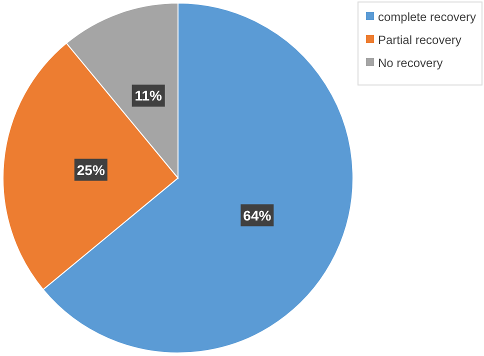  I want to click on legend-label: No recovery, so click(410, 63).